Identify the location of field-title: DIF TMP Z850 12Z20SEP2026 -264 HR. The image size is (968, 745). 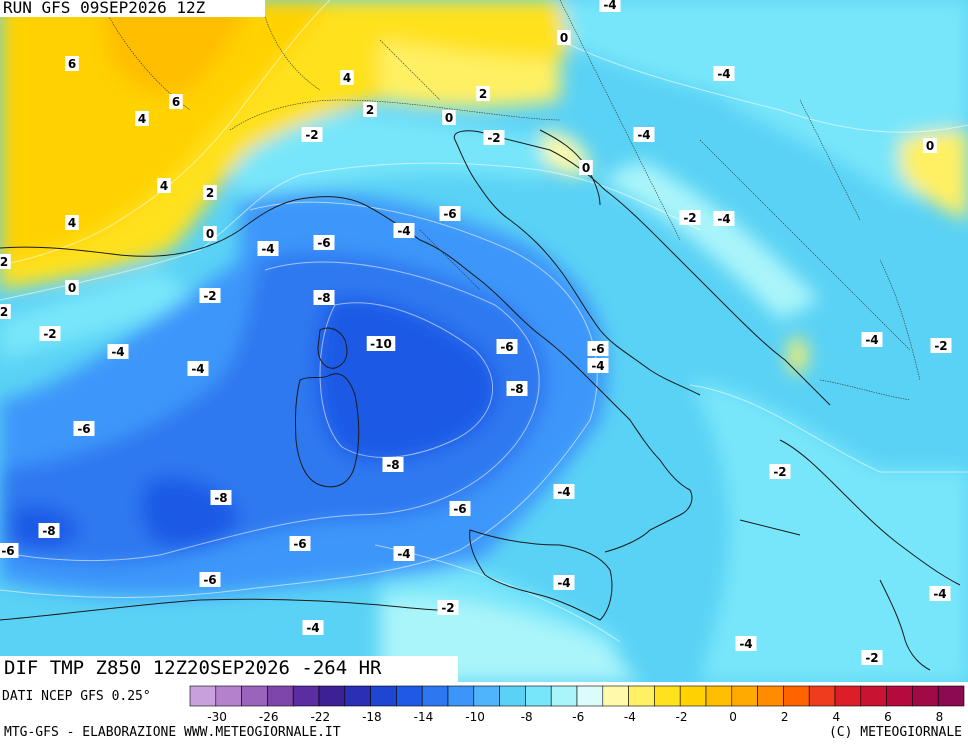
(229, 669).